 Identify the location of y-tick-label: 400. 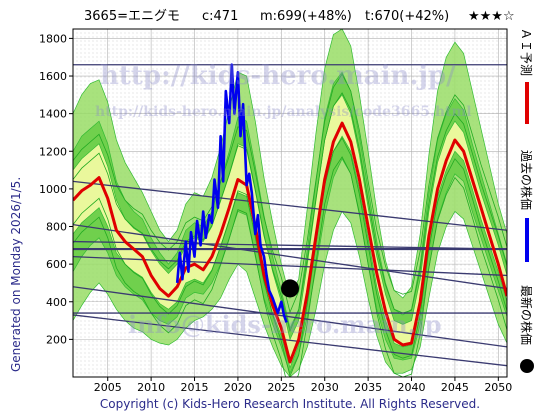
(56, 302).